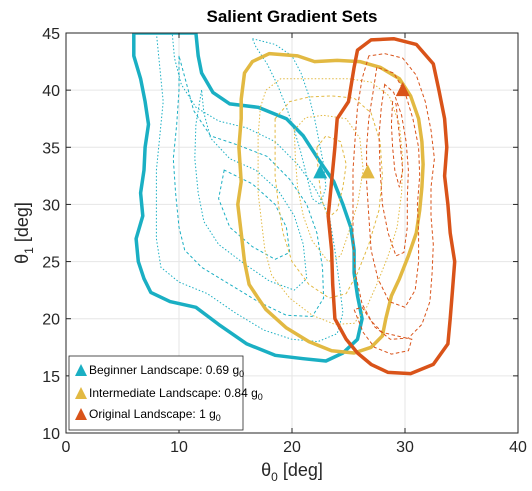  Describe the element at coordinates (51, 377) in the screenshot. I see `y-tick-label: 15` at that location.